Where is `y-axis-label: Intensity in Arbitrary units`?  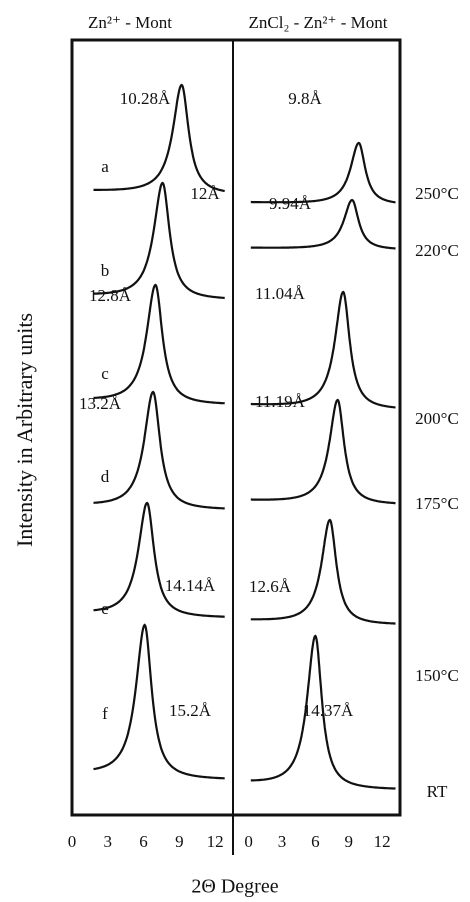
y-axis-label: Intensity in Arbitrary units is located at coordinates (24, 430).